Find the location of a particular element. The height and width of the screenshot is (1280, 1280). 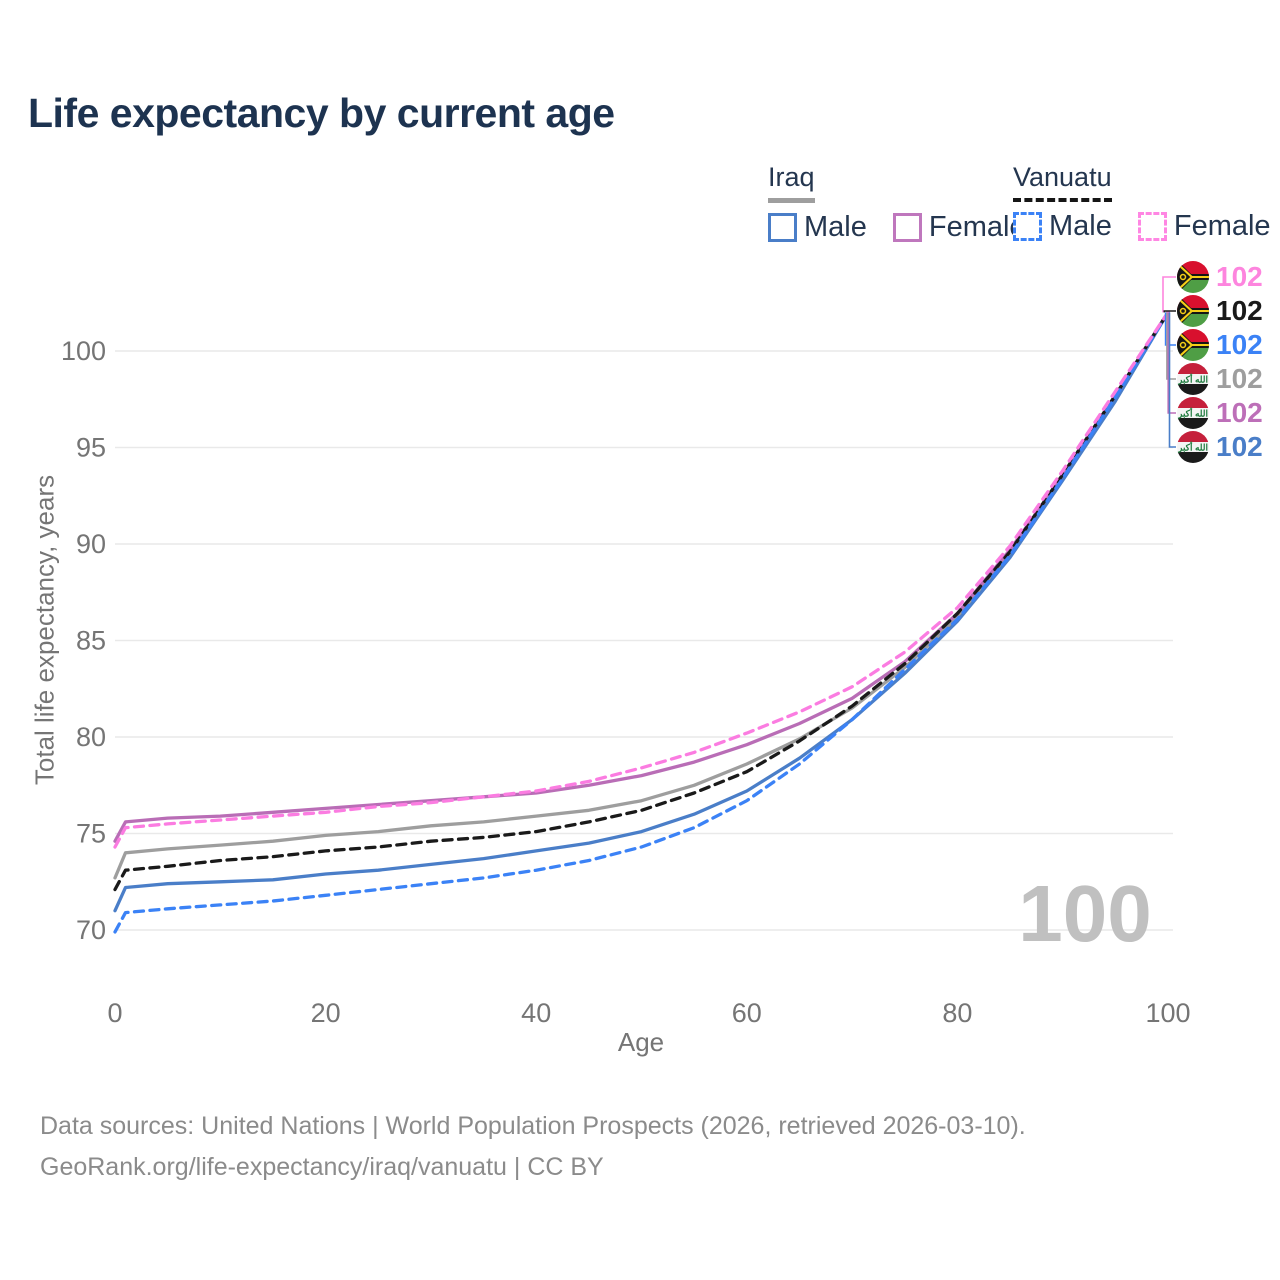

x-tick-label-60: 60 is located at coordinates (747, 1013).